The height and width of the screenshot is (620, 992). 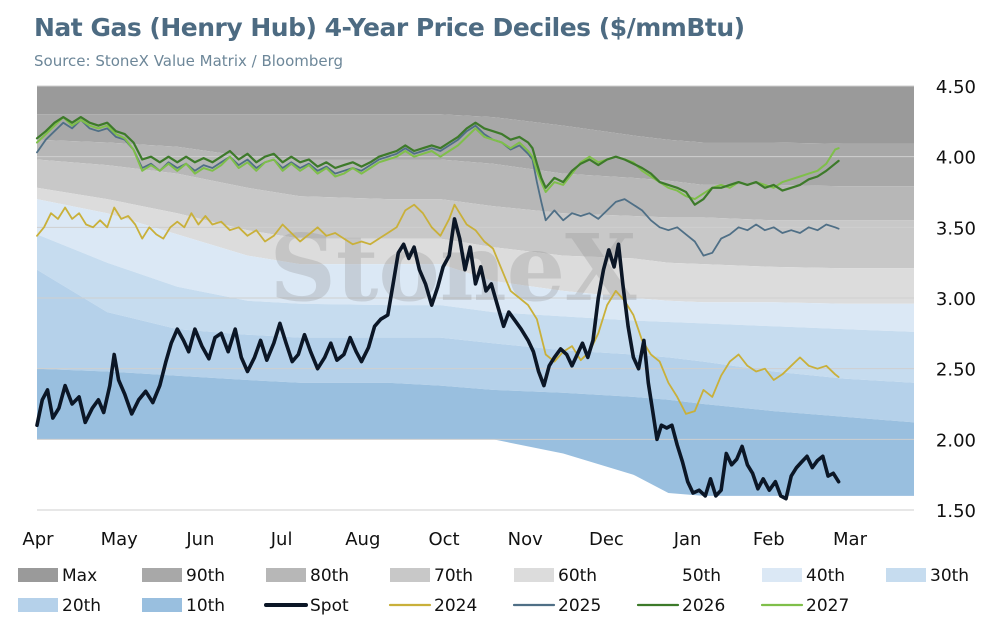 What do you see at coordinates (577, 576) in the screenshot?
I see `legend-label: 60th` at bounding box center [577, 576].